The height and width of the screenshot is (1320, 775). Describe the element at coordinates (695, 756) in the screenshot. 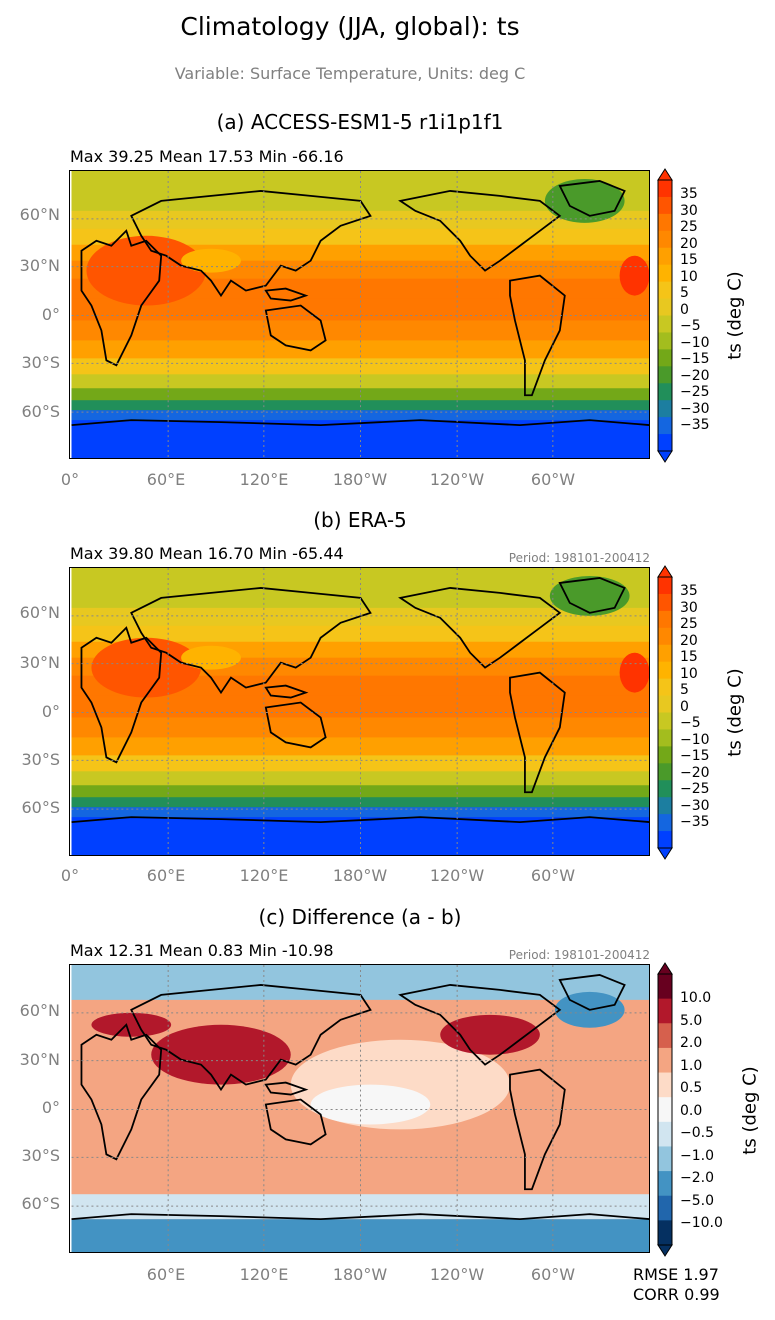

I see `cb-tick: −15` at that location.